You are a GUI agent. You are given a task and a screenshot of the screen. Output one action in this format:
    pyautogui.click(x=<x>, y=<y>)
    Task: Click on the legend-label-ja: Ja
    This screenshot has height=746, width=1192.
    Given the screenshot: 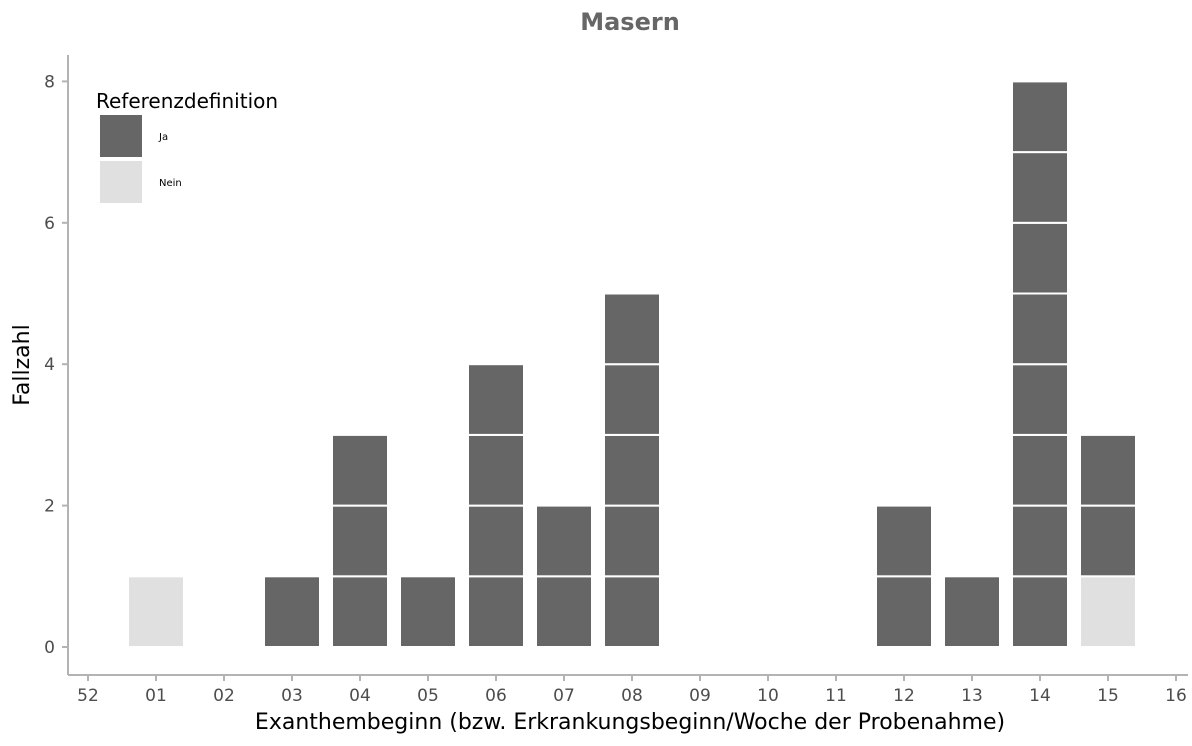 What is the action you would take?
    pyautogui.click(x=163, y=137)
    